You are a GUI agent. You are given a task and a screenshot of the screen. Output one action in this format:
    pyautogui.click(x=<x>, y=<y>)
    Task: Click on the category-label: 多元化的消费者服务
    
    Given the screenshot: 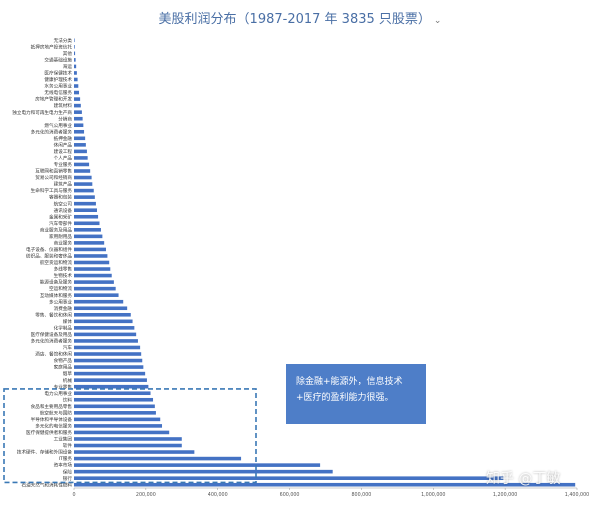 What is the action you would take?
    pyautogui.click(x=52, y=131)
    